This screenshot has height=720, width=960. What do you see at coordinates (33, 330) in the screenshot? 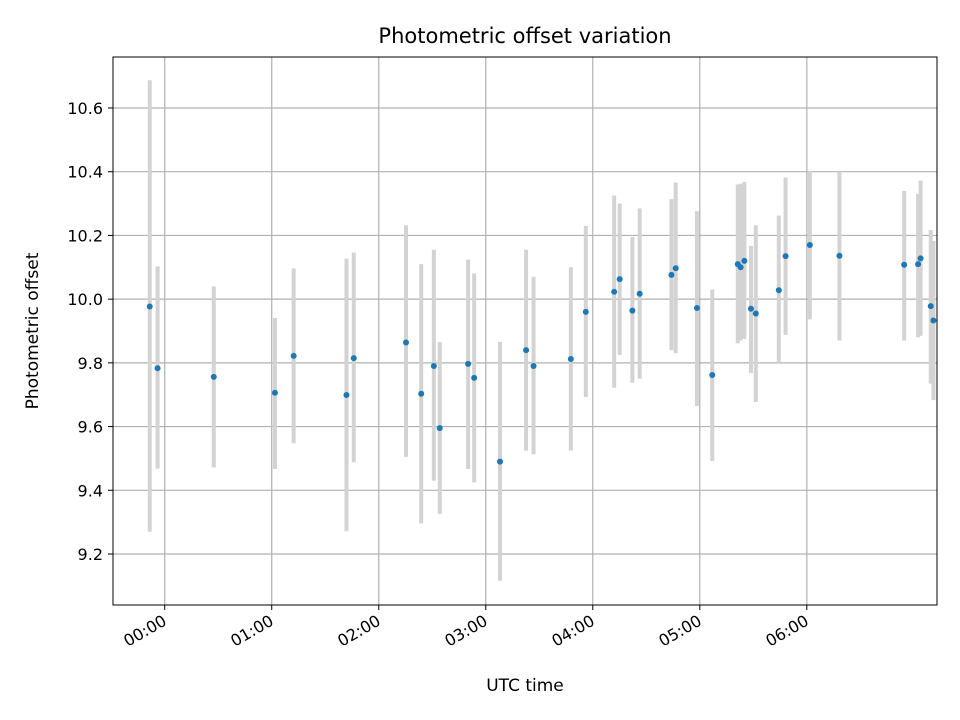
I see `y-axis-label: Photometric offset` at bounding box center [33, 330].